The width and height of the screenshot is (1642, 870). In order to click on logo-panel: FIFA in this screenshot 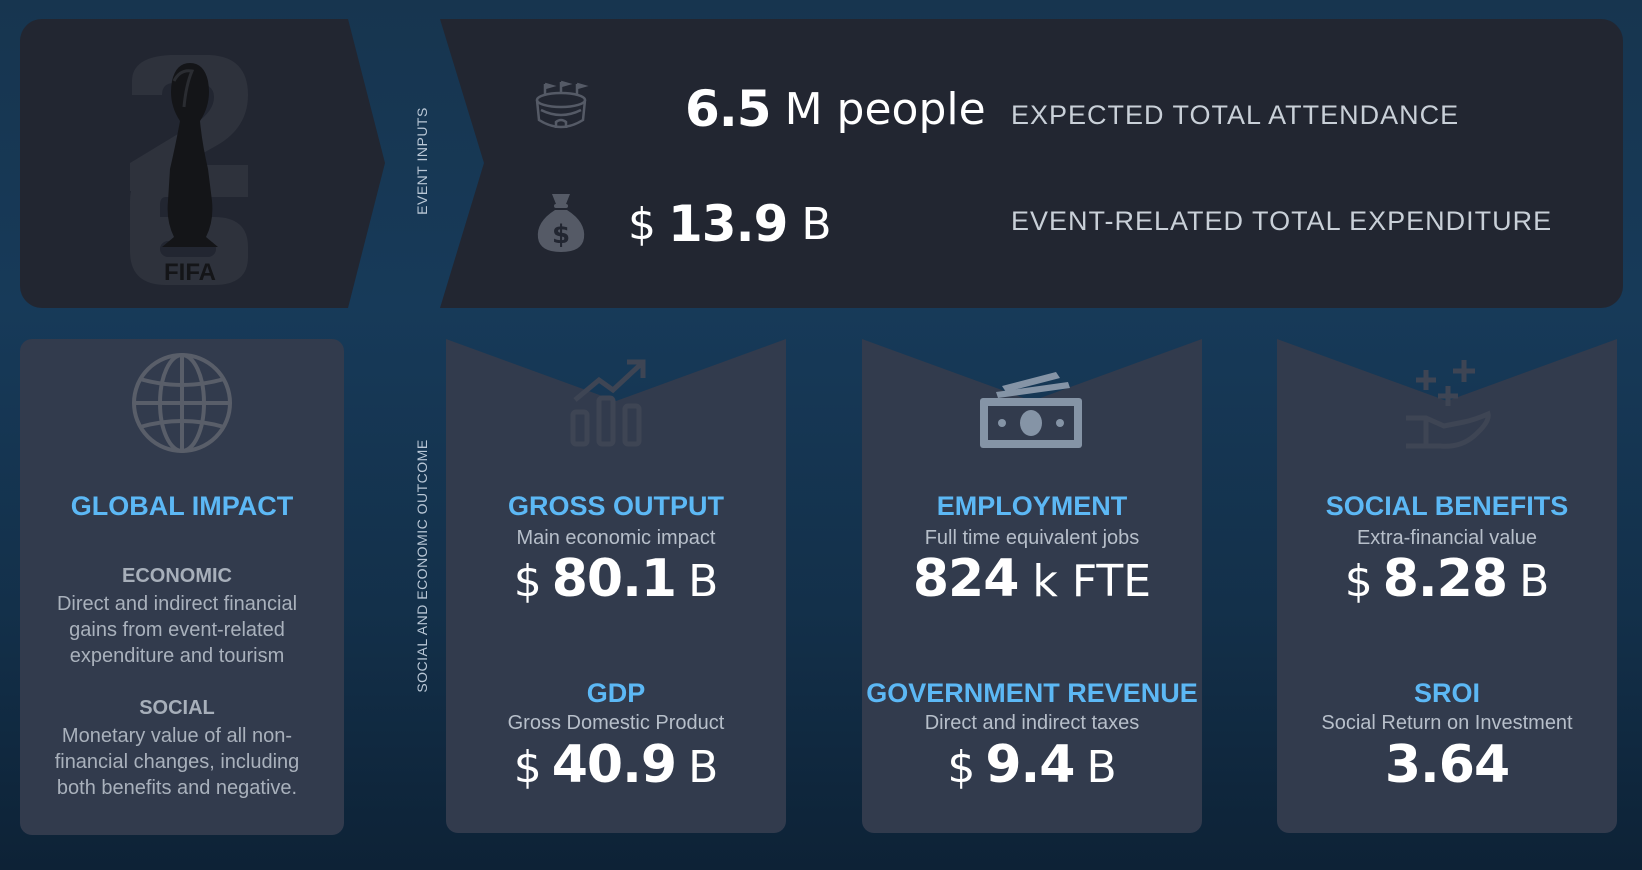, I will do `click(202, 163)`.